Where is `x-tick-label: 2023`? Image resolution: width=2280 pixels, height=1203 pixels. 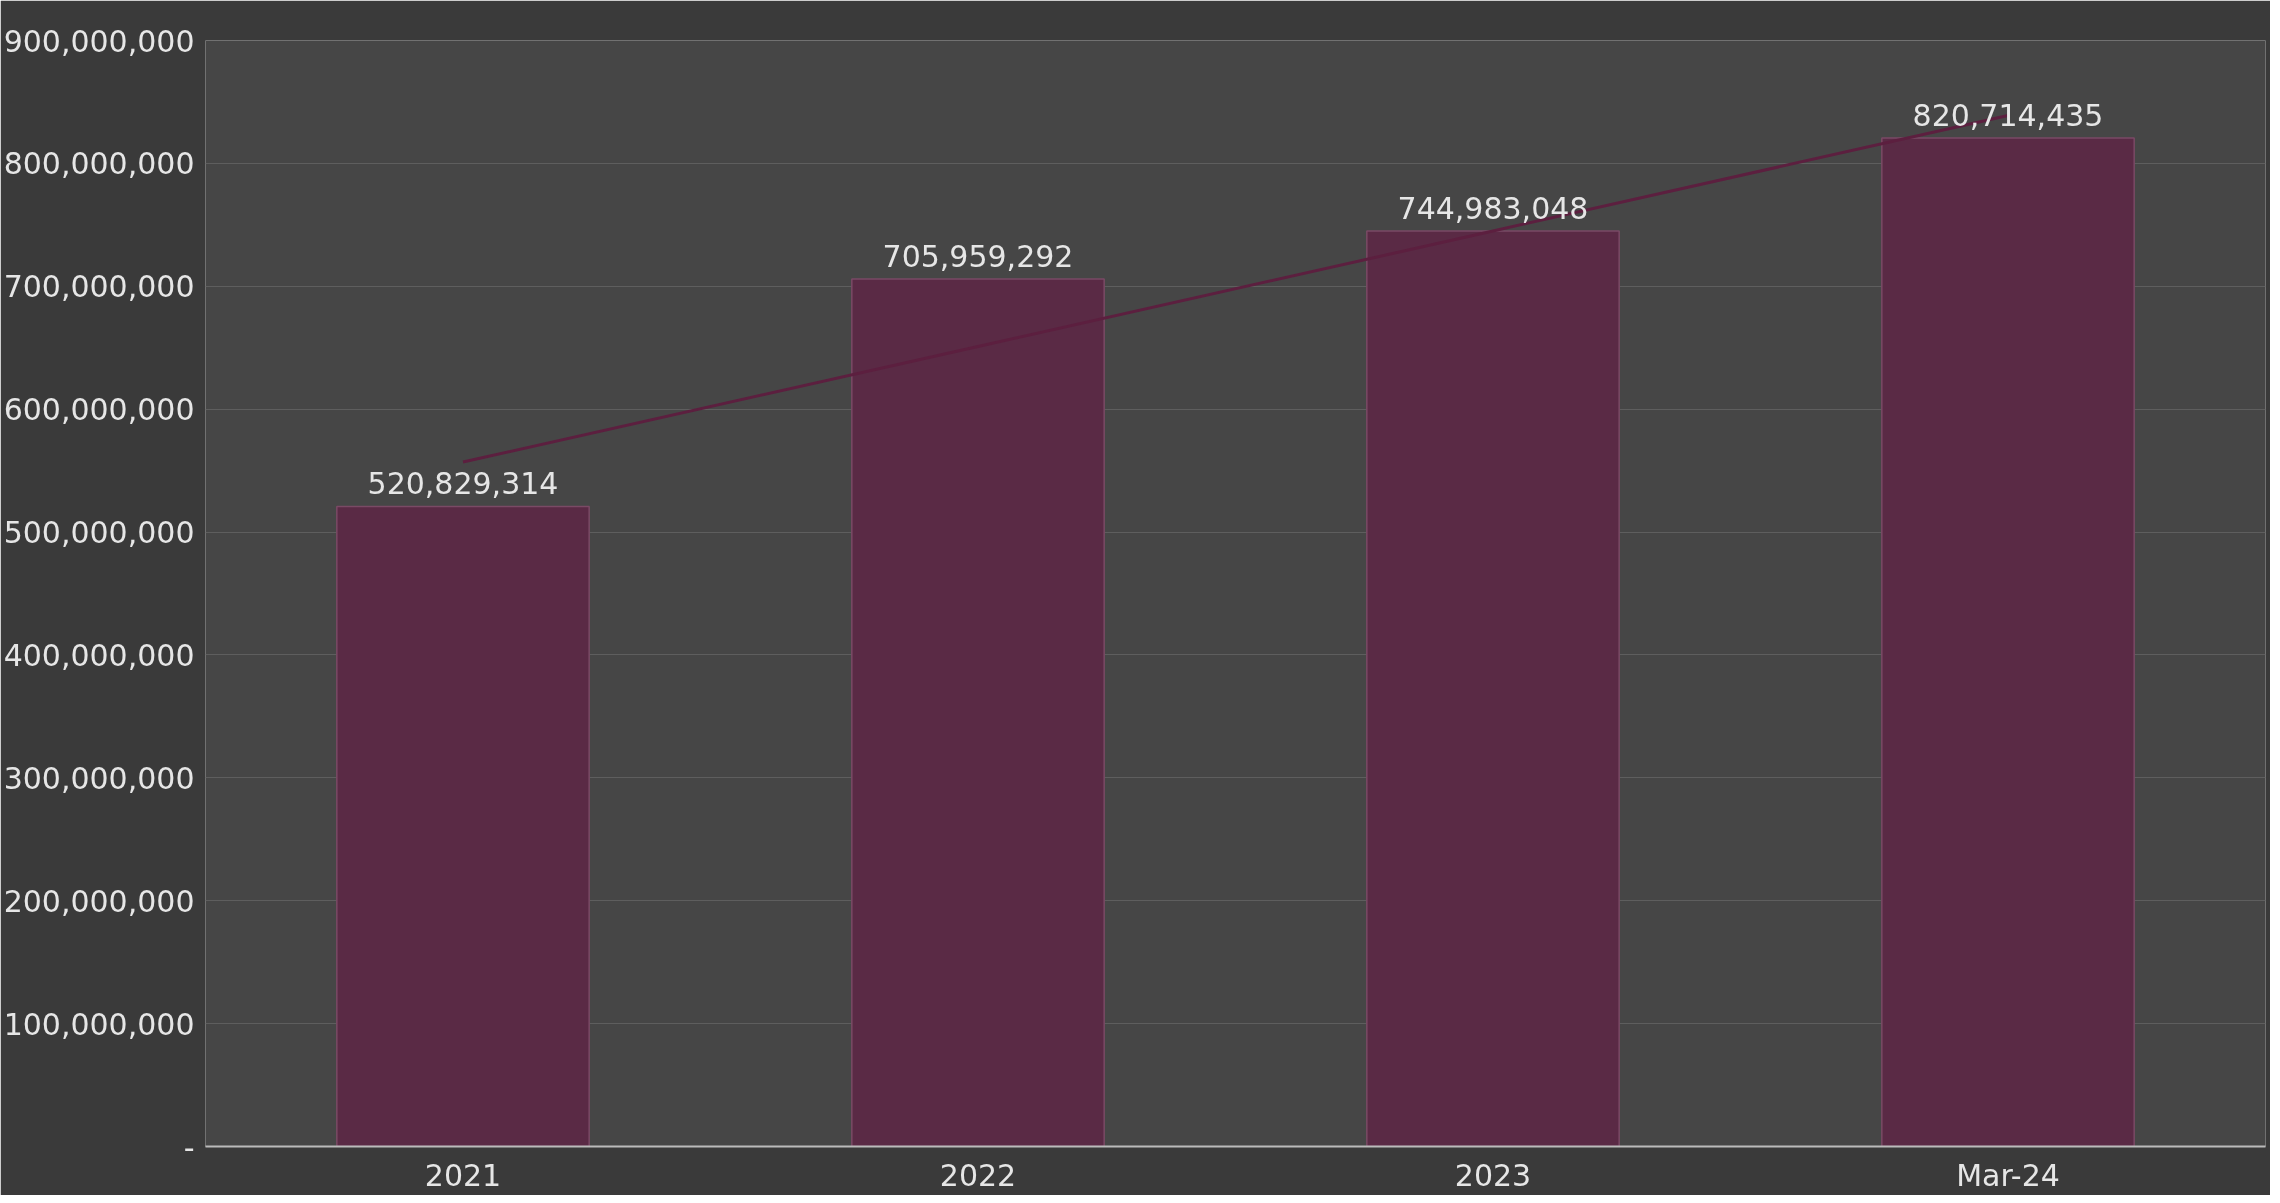 x-tick-label: 2023 is located at coordinates (1493, 1175).